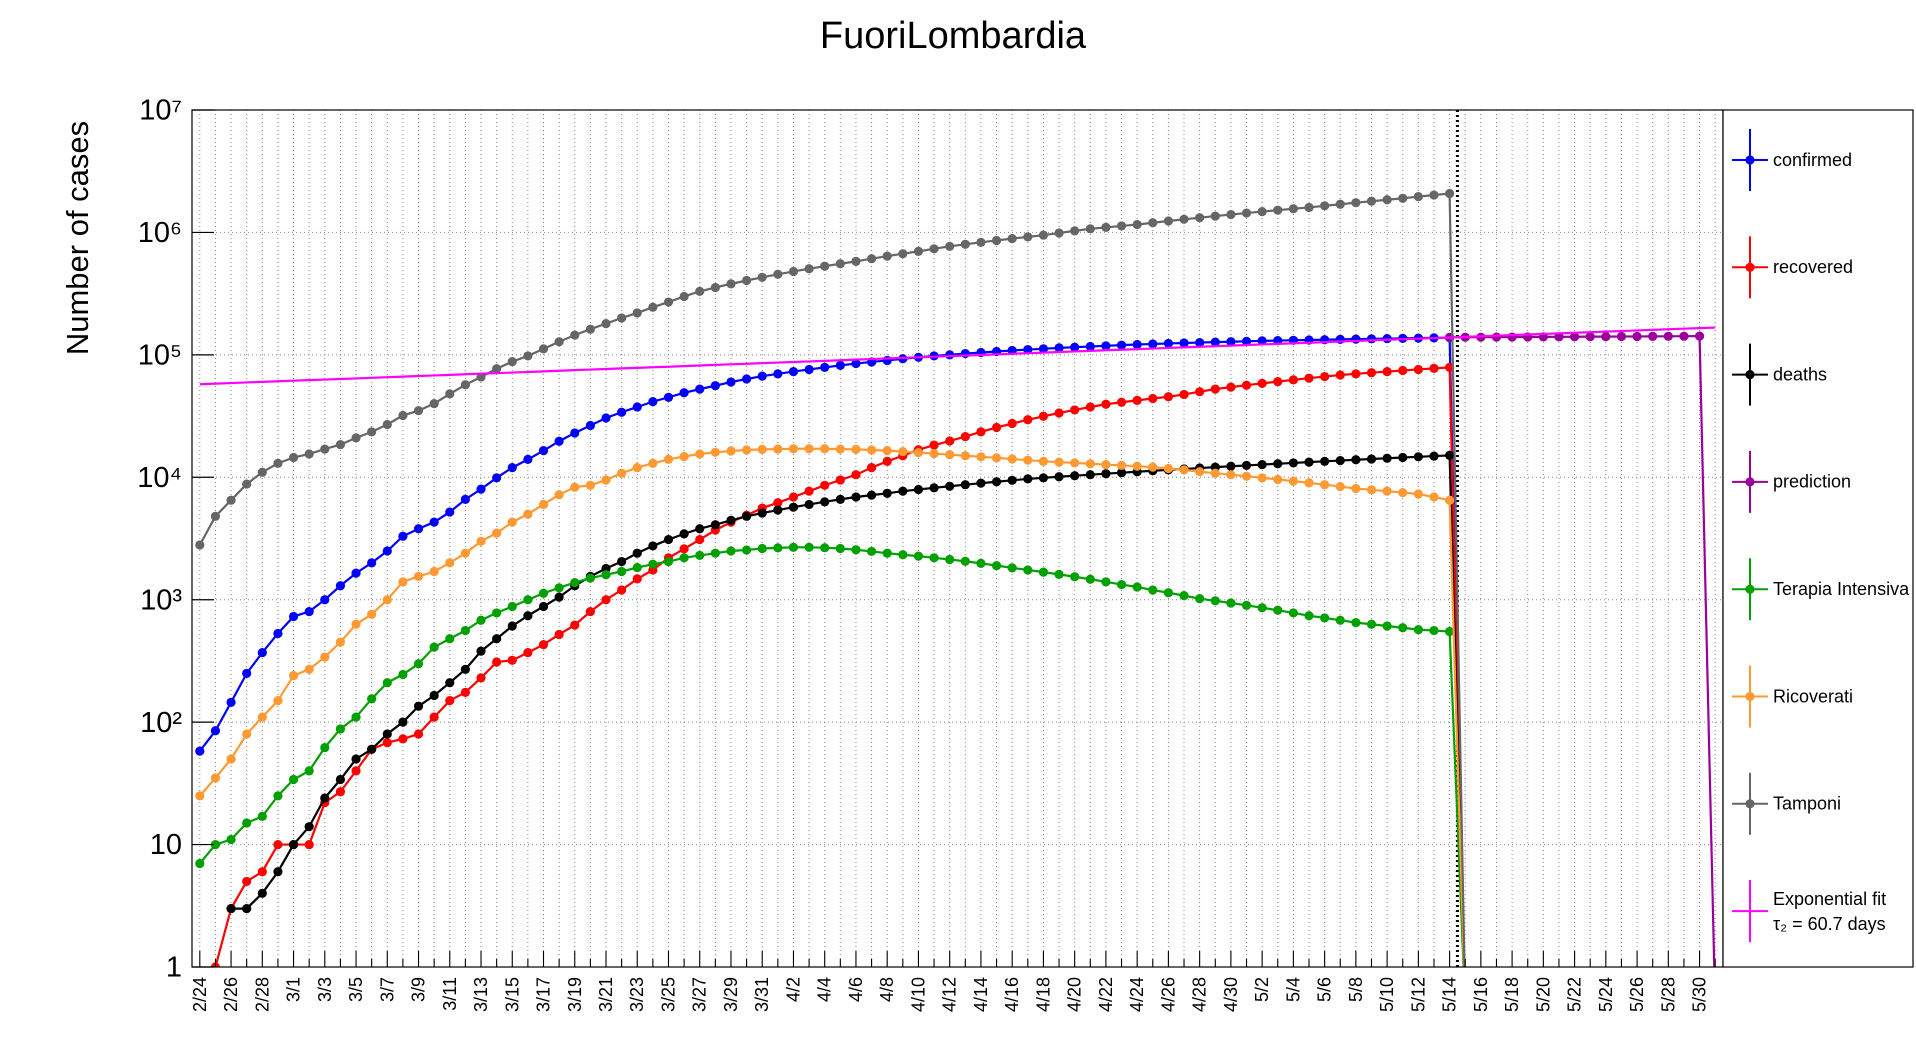 This screenshot has width=1916, height=1052. Describe the element at coordinates (1325, 989) in the screenshot. I see `x-tick-label: 5/6` at that location.